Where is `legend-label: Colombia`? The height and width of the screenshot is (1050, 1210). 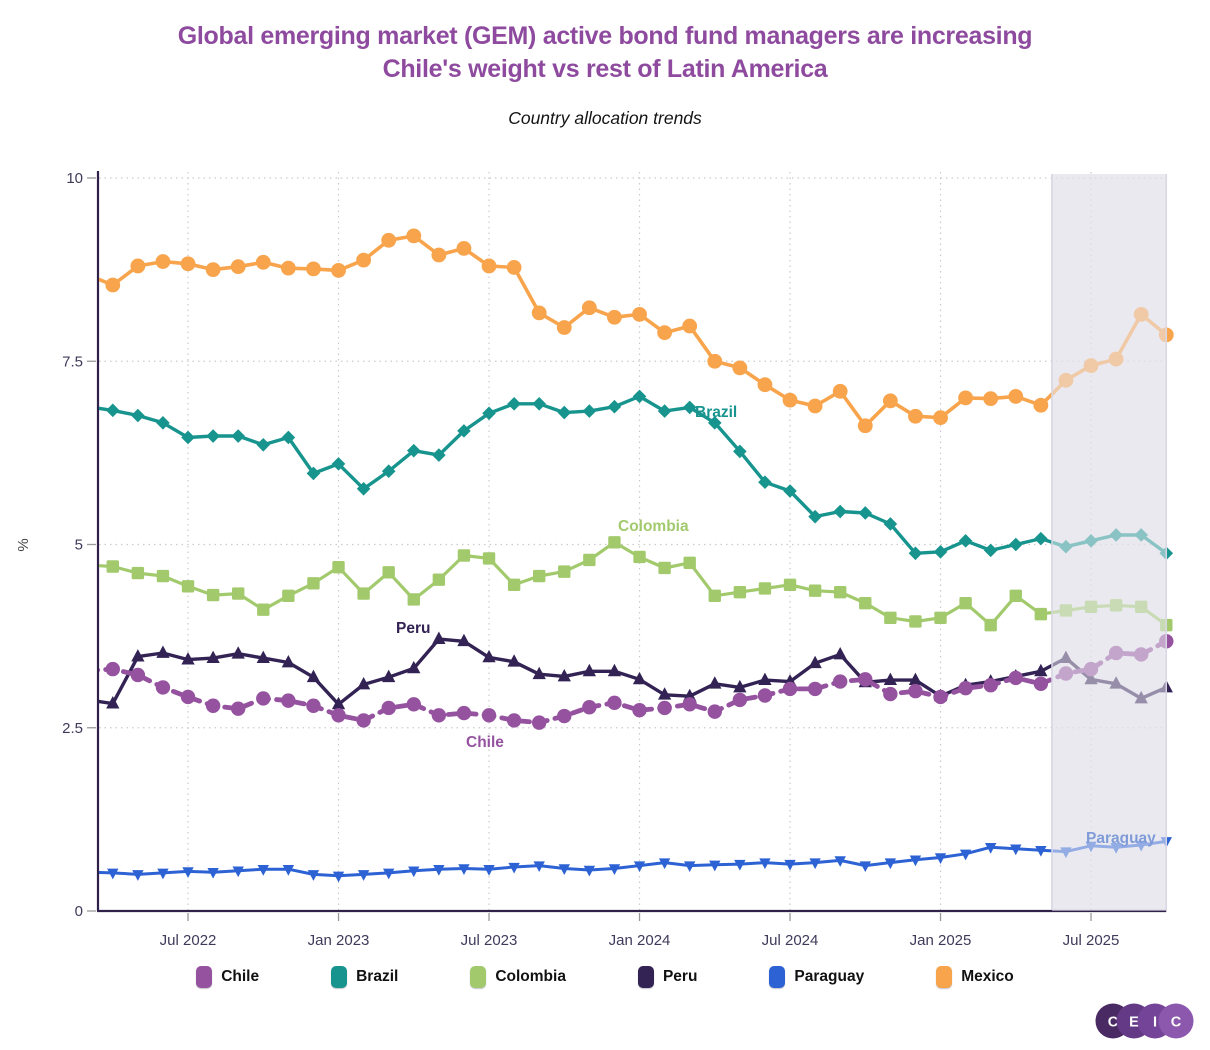 legend-label: Colombia is located at coordinates (530, 976).